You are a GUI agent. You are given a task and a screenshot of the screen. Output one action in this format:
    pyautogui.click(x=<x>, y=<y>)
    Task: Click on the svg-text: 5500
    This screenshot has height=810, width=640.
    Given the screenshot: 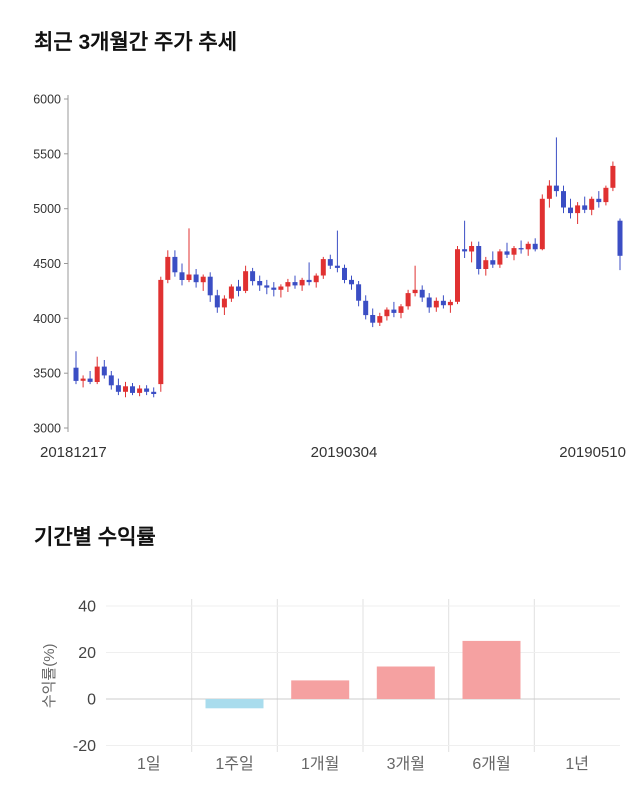 What is the action you would take?
    pyautogui.click(x=47, y=154)
    